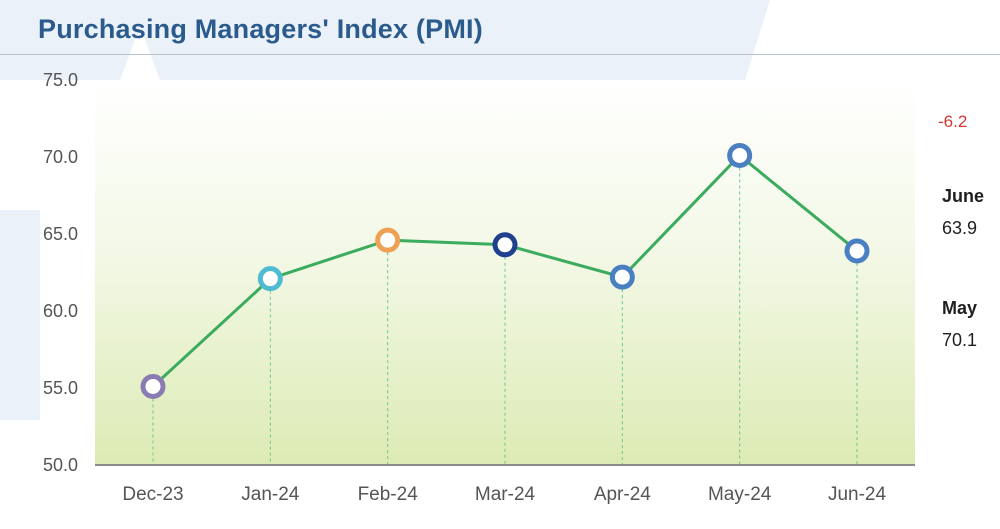 Image resolution: width=1000 pixels, height=529 pixels. I want to click on current-month-label: June, so click(963, 196).